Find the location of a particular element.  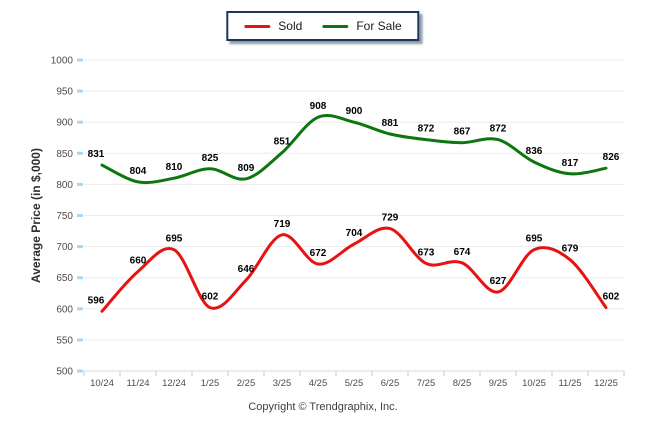

svg-text: 12/24 is located at coordinates (174, 383).